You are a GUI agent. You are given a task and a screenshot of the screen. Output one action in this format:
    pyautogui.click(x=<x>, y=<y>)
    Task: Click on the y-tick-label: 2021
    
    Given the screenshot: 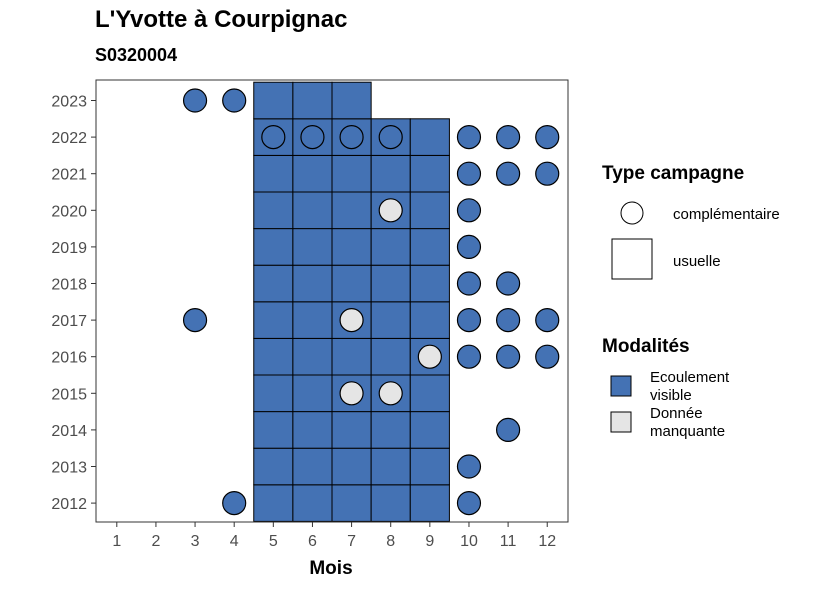 What is the action you would take?
    pyautogui.click(x=69, y=175)
    